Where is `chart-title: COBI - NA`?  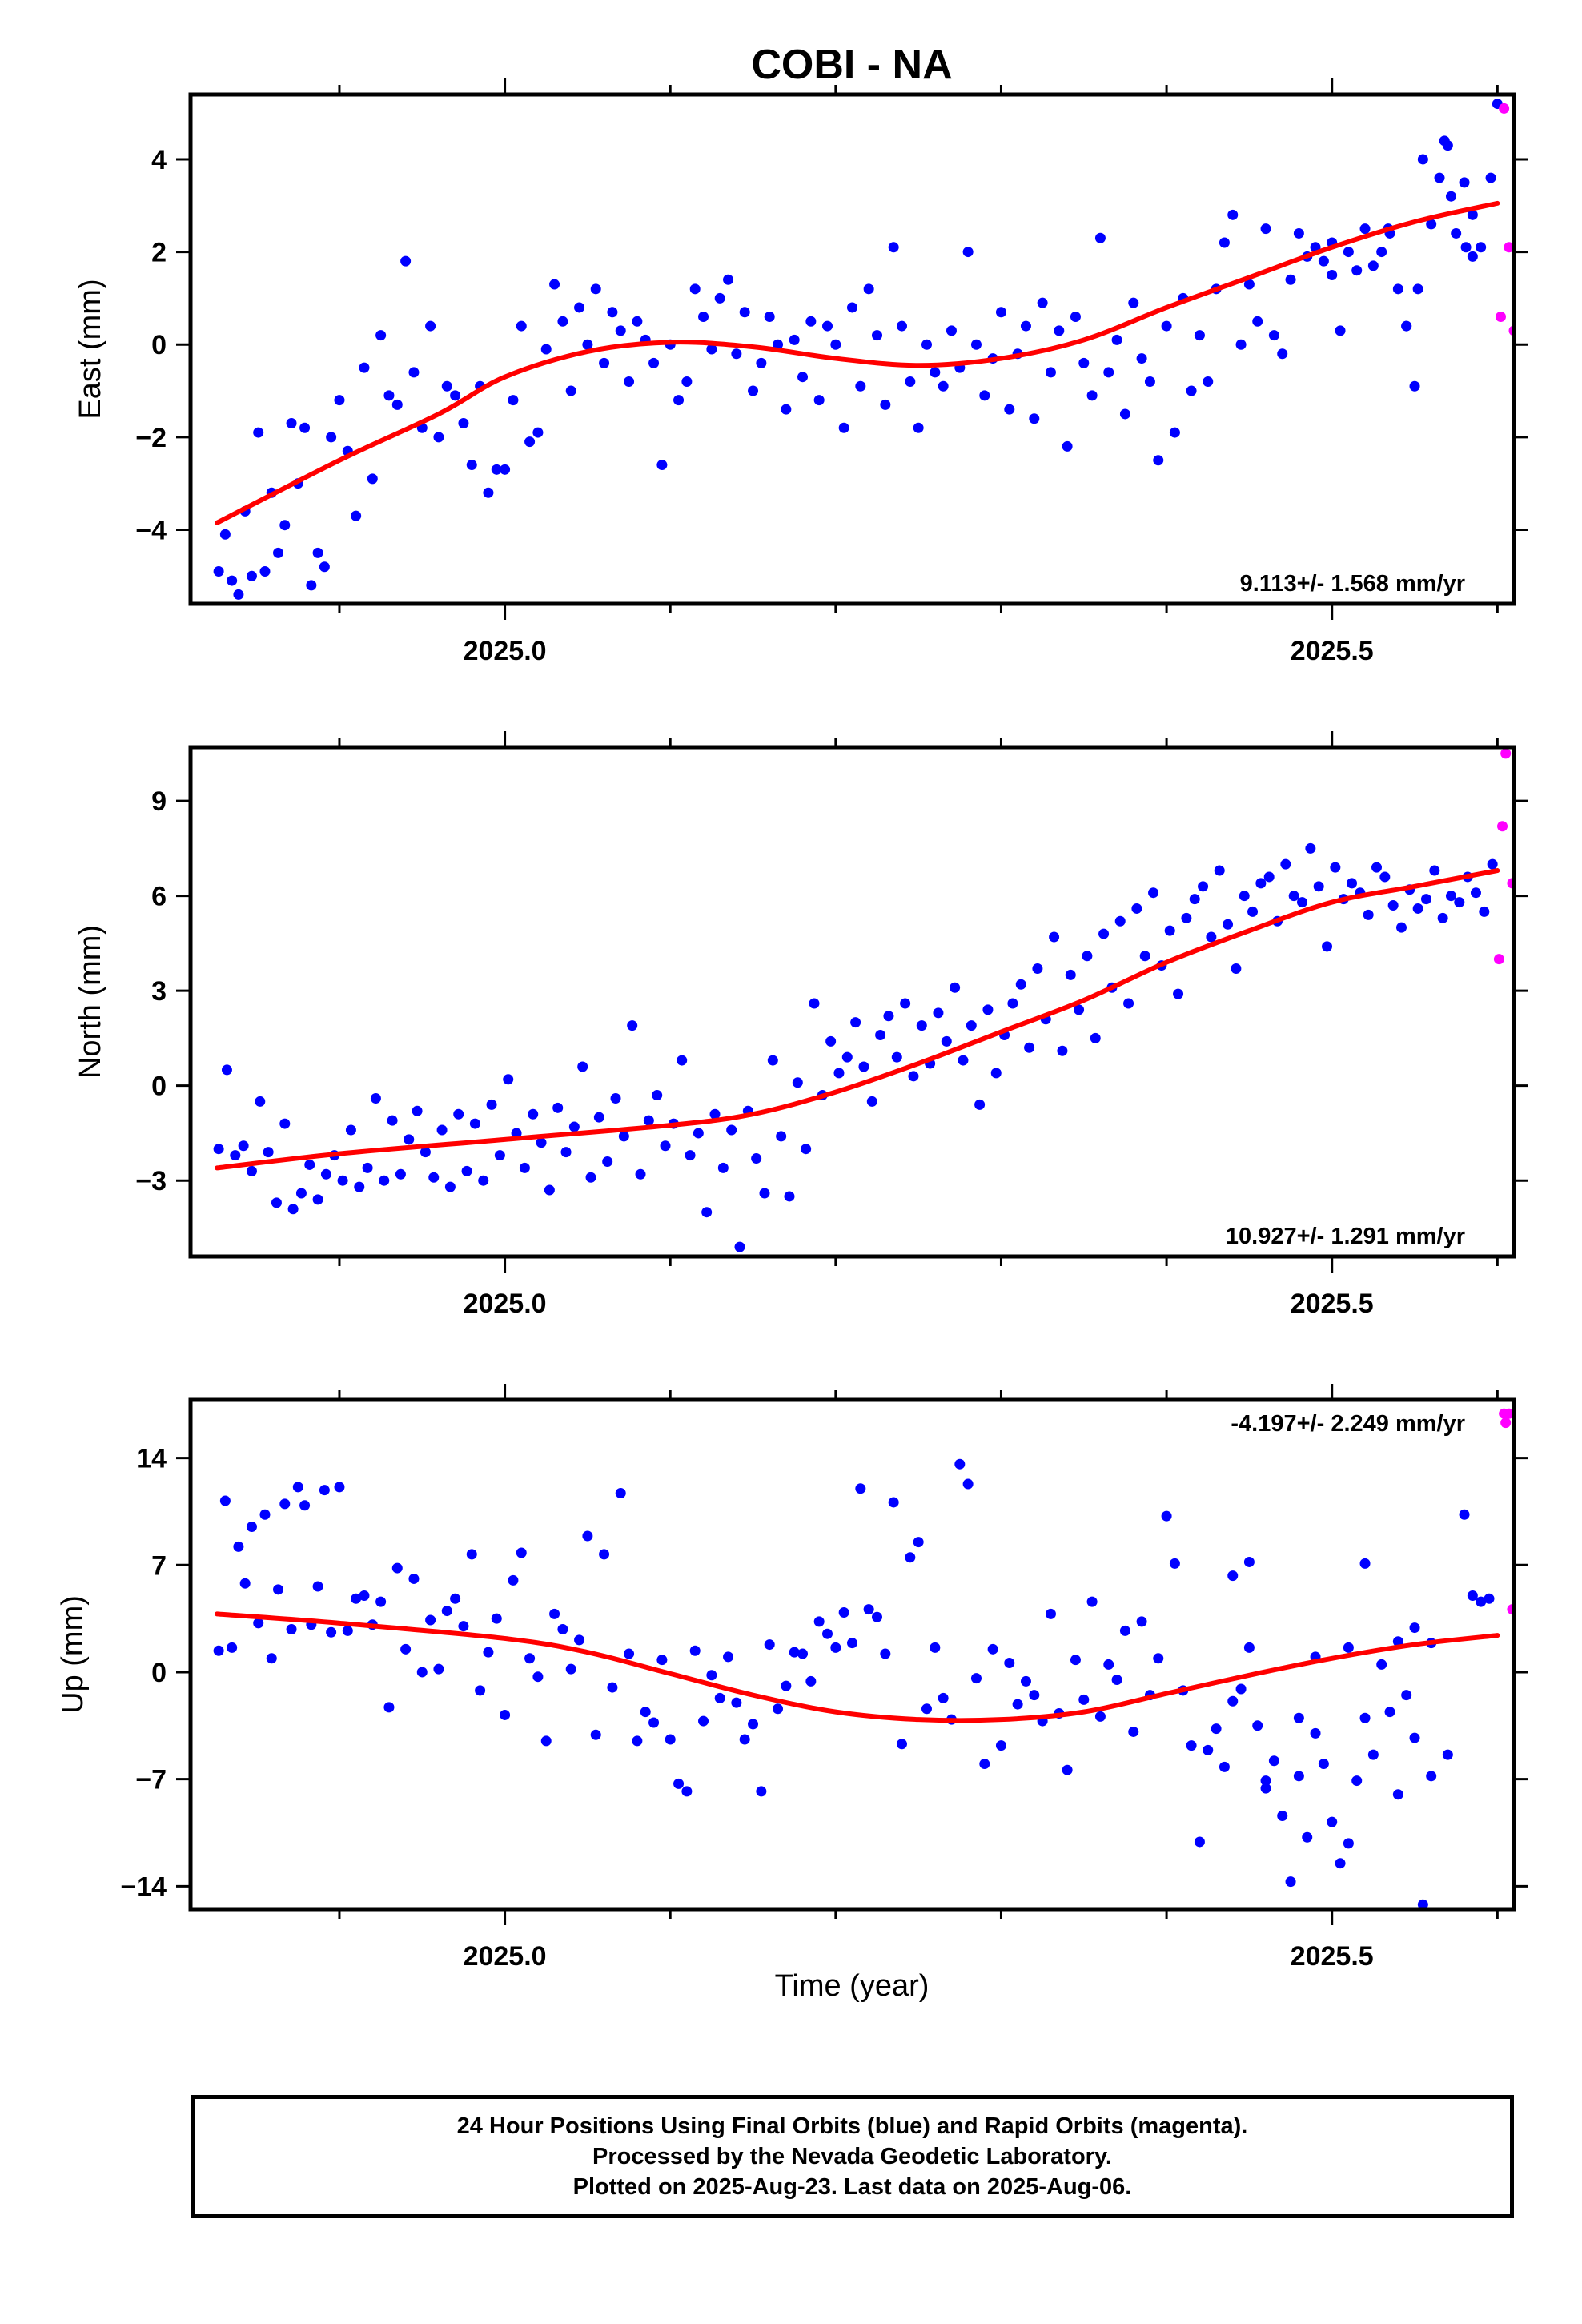
chart-title: COBI - NA is located at coordinates (851, 65).